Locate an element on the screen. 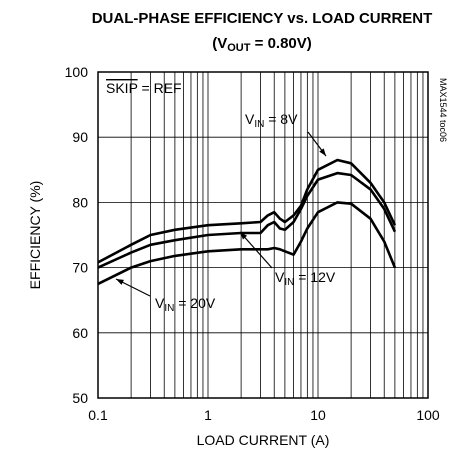 The width and height of the screenshot is (462, 457). annotation: SKIP = REF is located at coordinates (144, 88).